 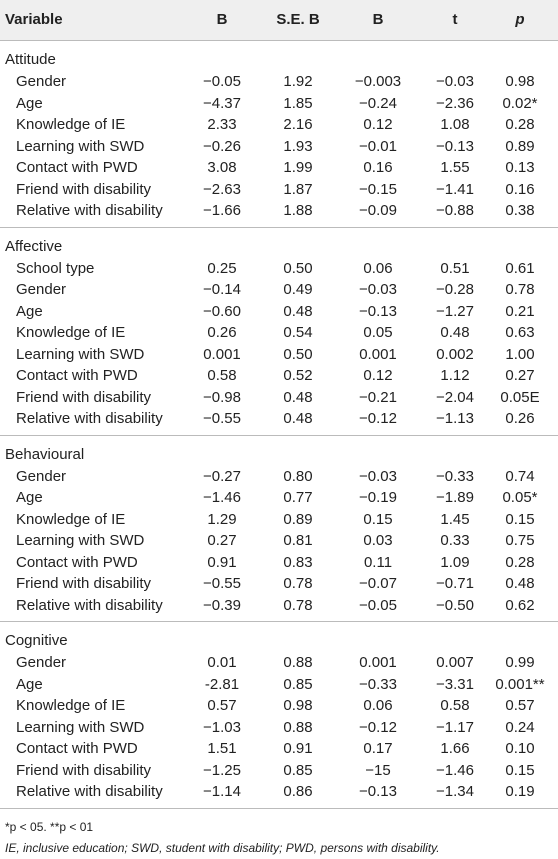 What do you see at coordinates (279, 685) in the screenshot?
I see `table-row: Age -2.81 0.85 −0.33 −3.31 0.001**` at bounding box center [279, 685].